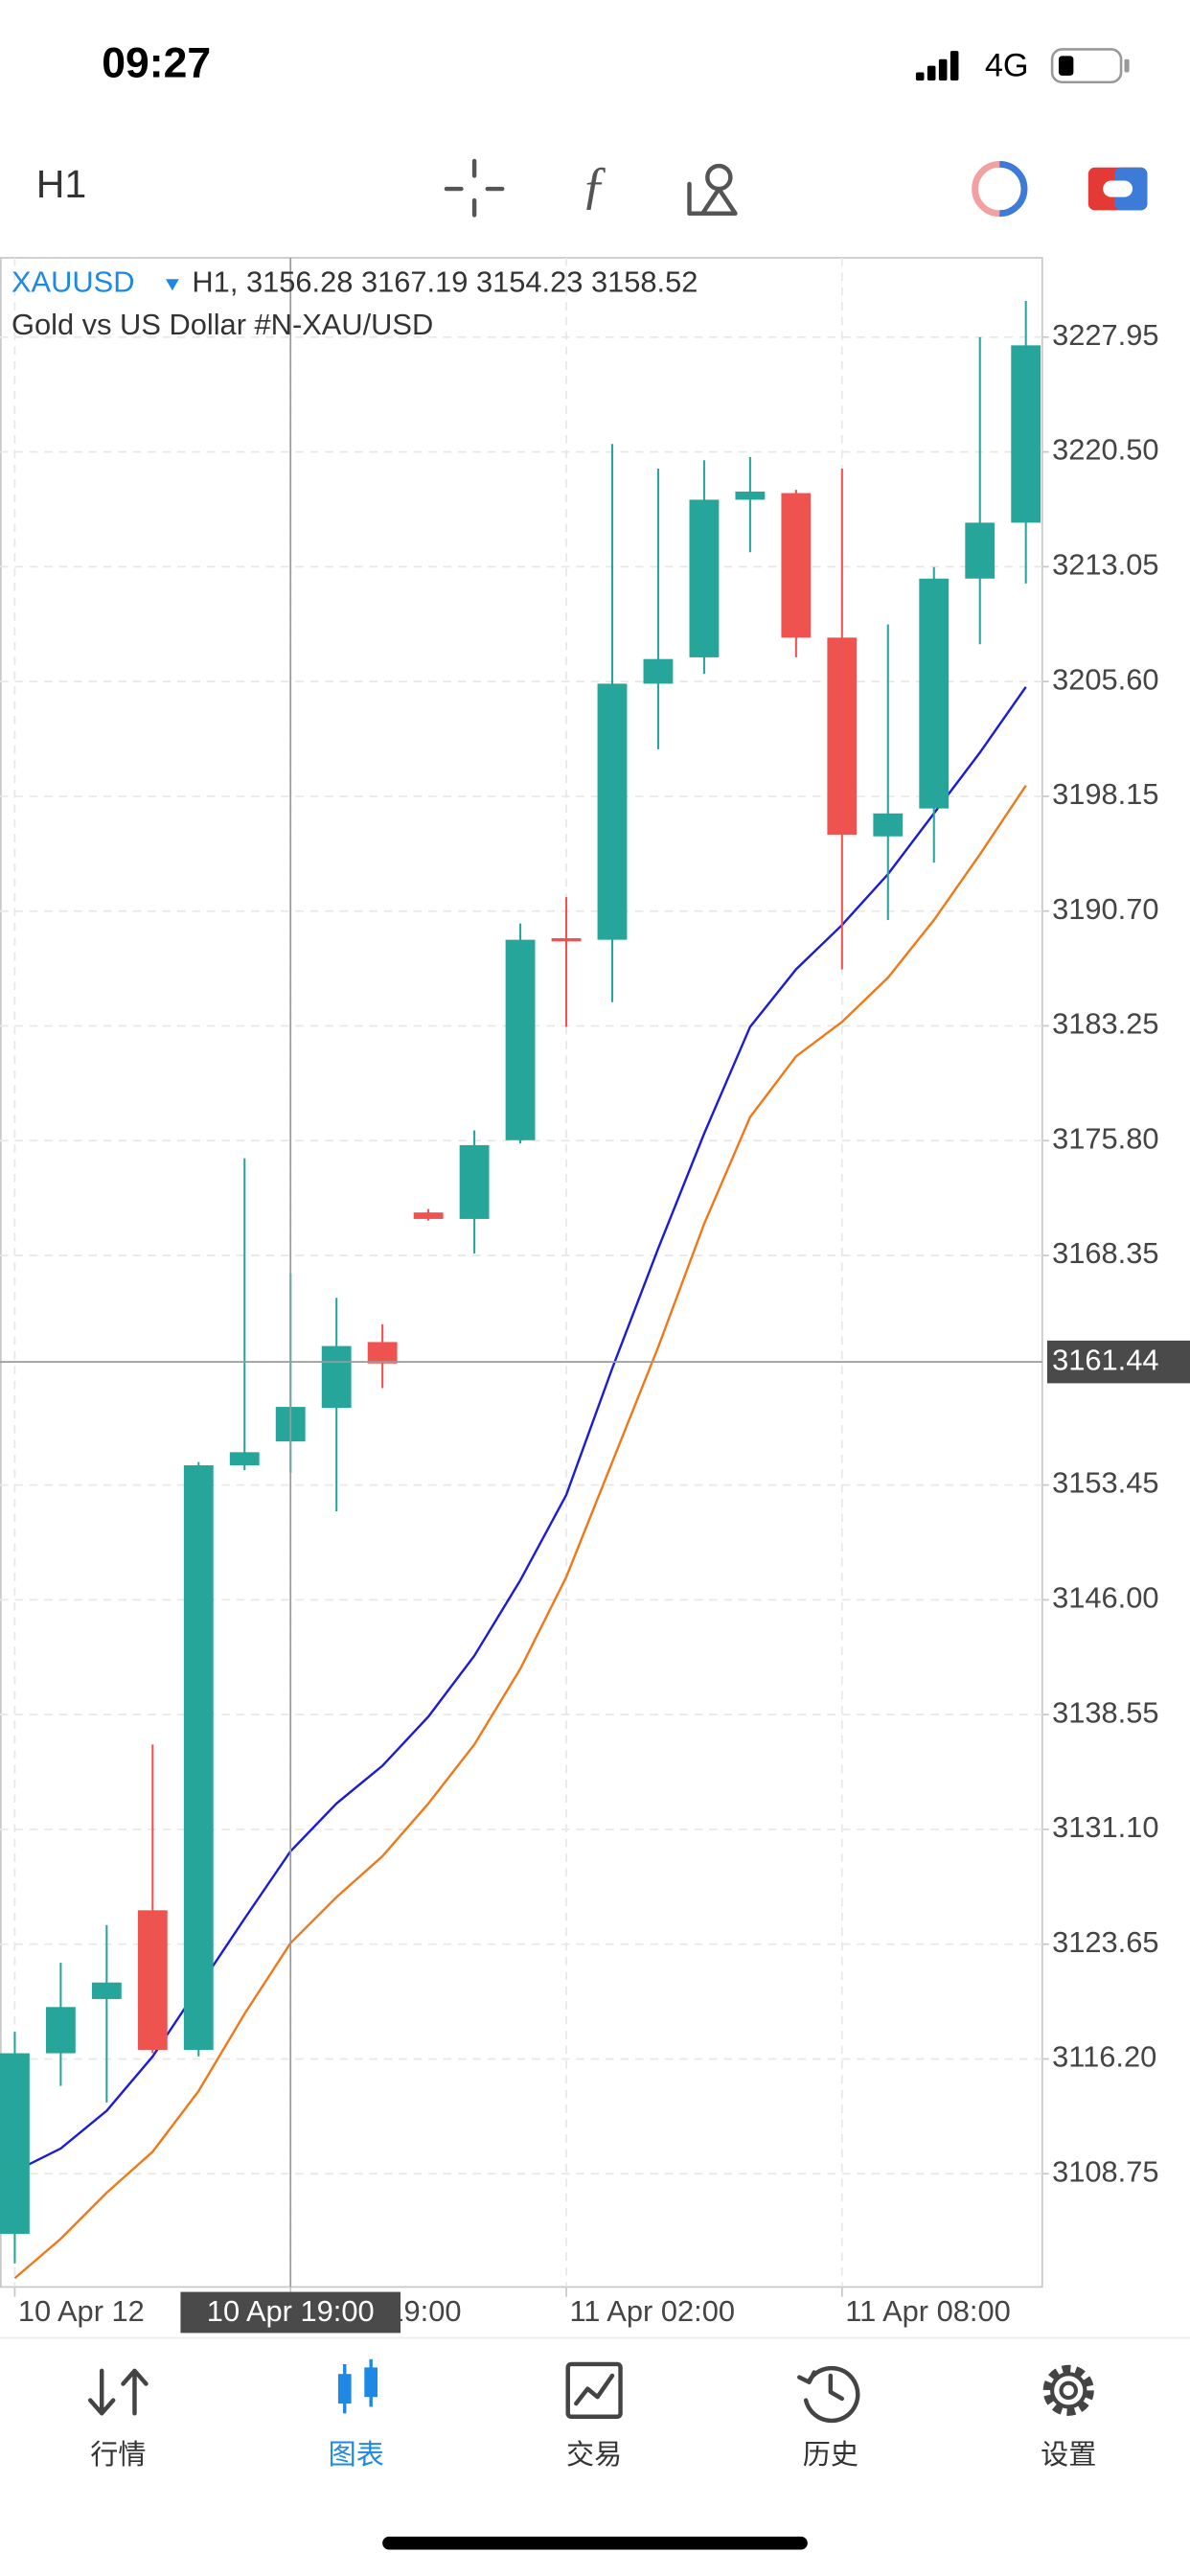 The width and height of the screenshot is (1190, 2576). What do you see at coordinates (1105, 450) in the screenshot?
I see `y-tick-label: 3220.50` at bounding box center [1105, 450].